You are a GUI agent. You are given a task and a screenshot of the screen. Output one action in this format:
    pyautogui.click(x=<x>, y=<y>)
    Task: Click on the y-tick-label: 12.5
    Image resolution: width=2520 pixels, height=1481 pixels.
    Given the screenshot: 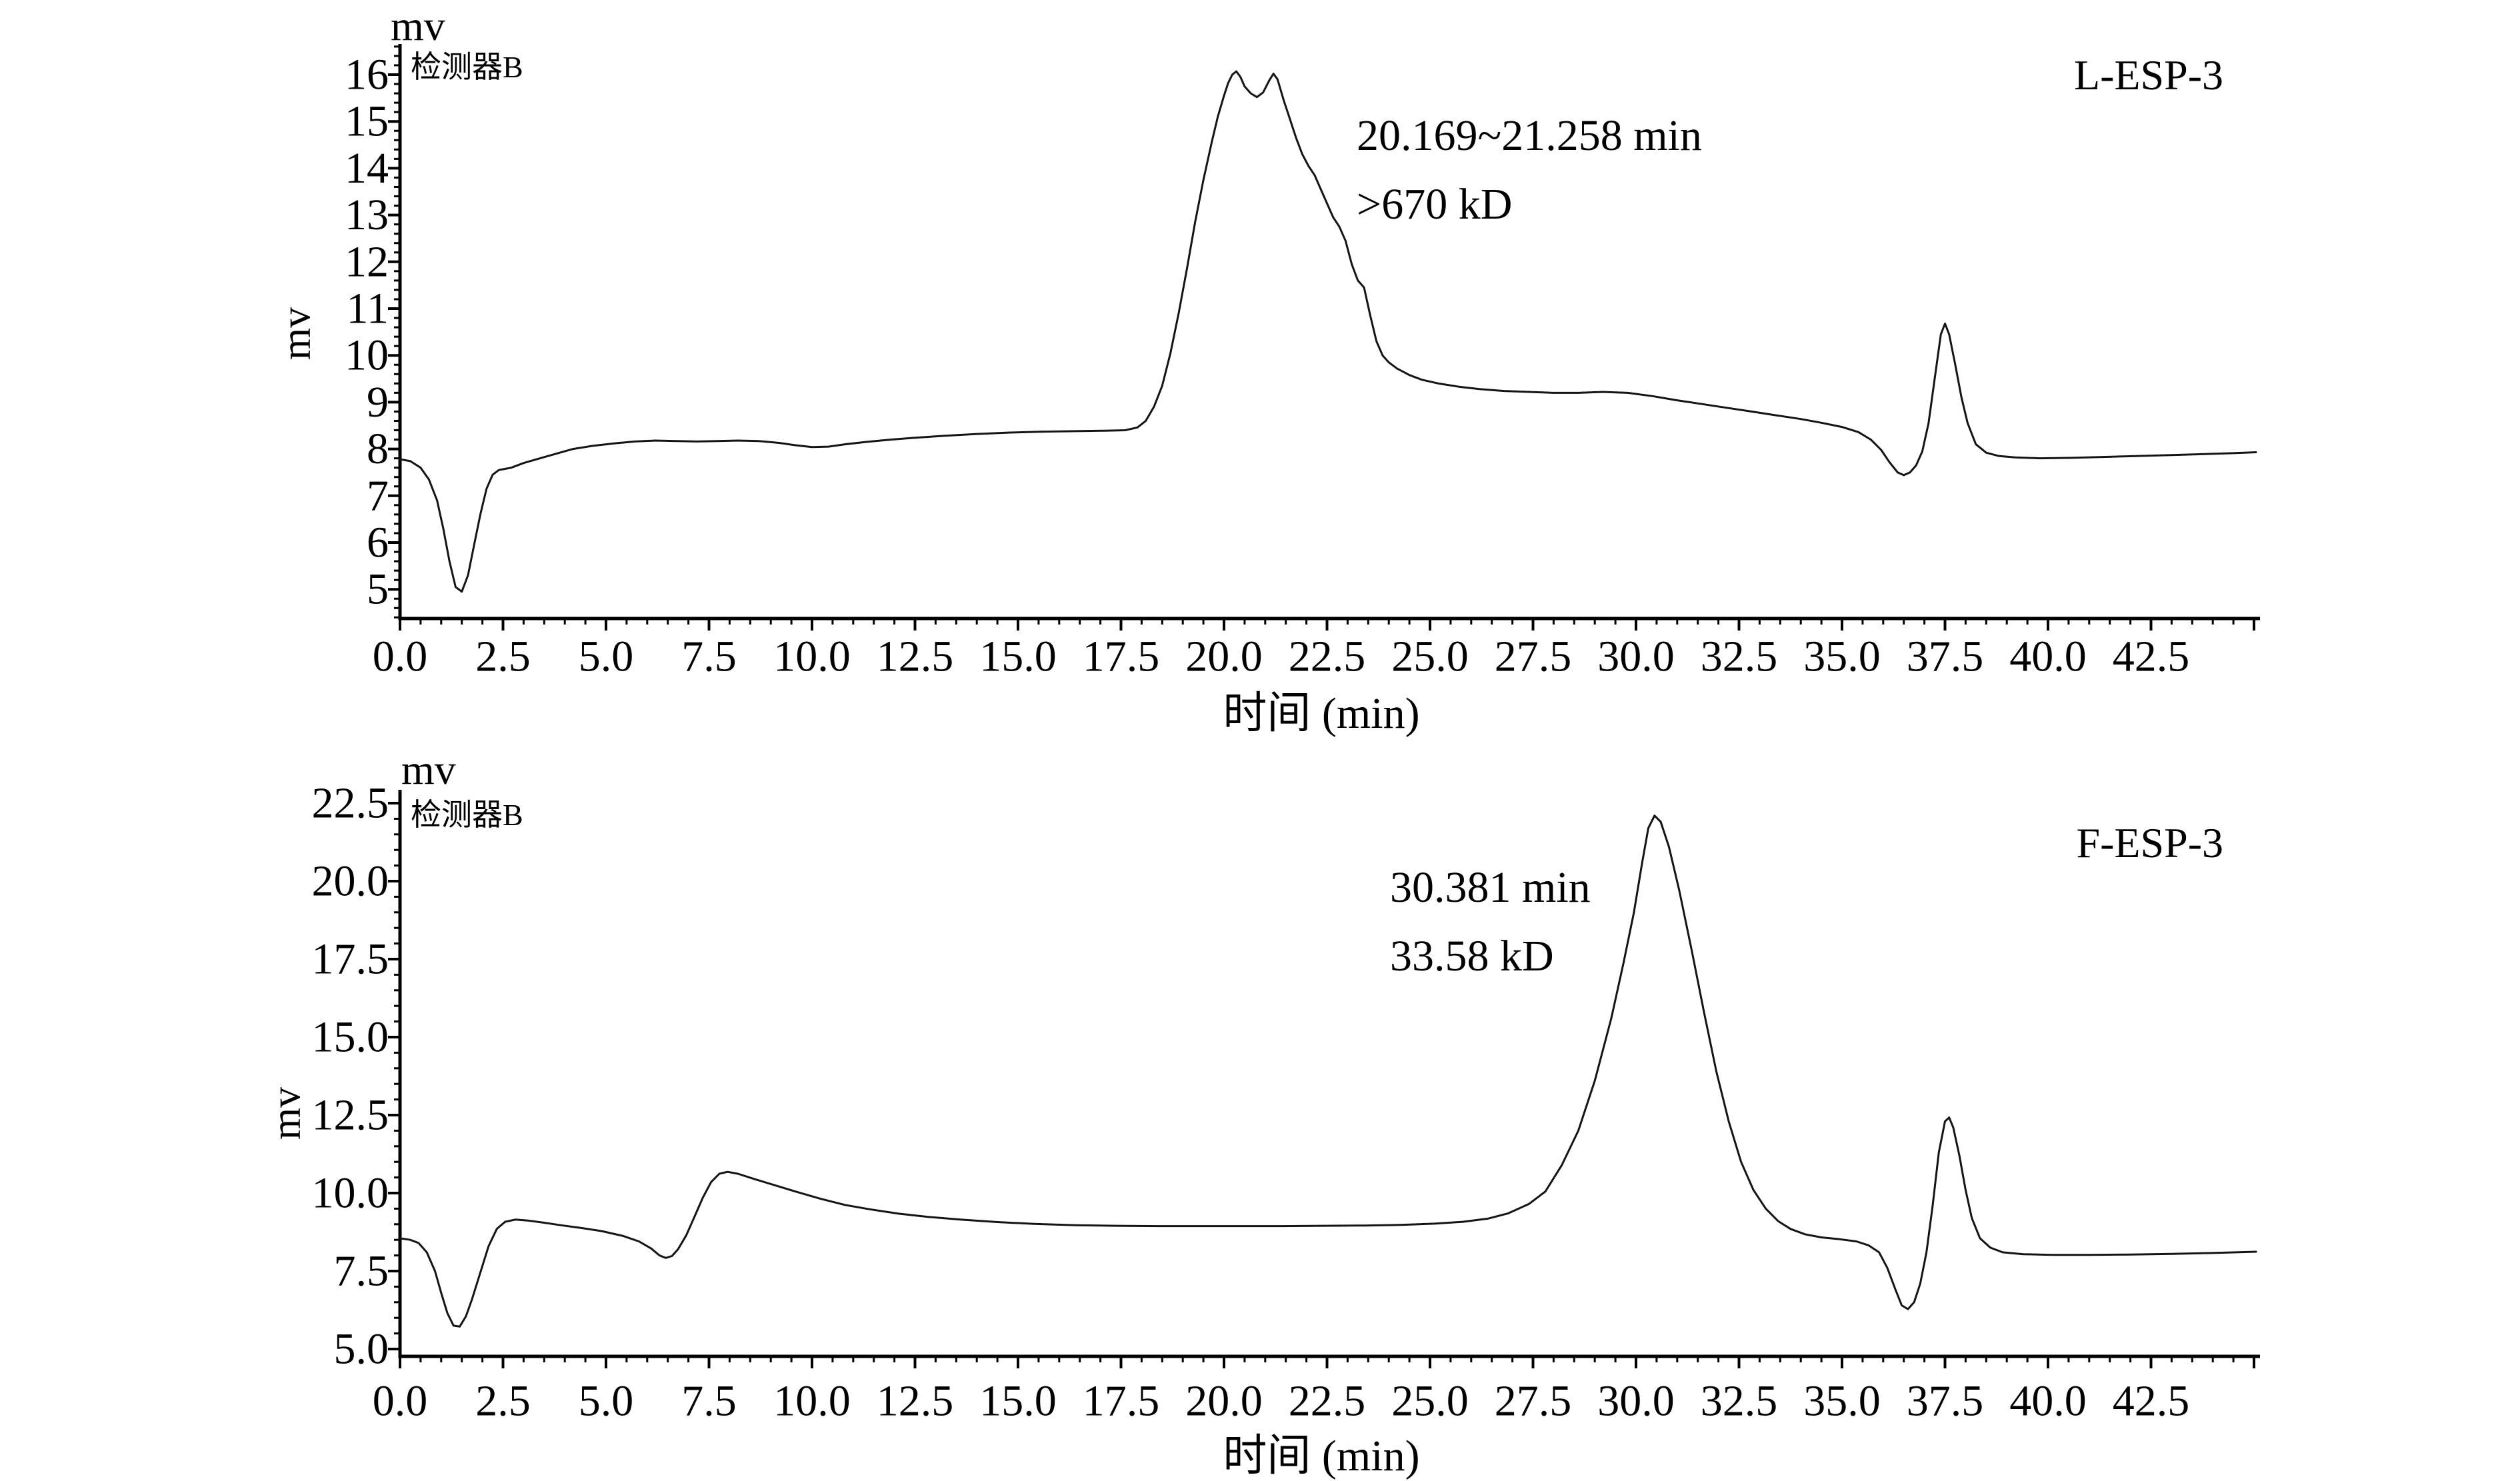 What is the action you would take?
    pyautogui.click(x=350, y=1115)
    